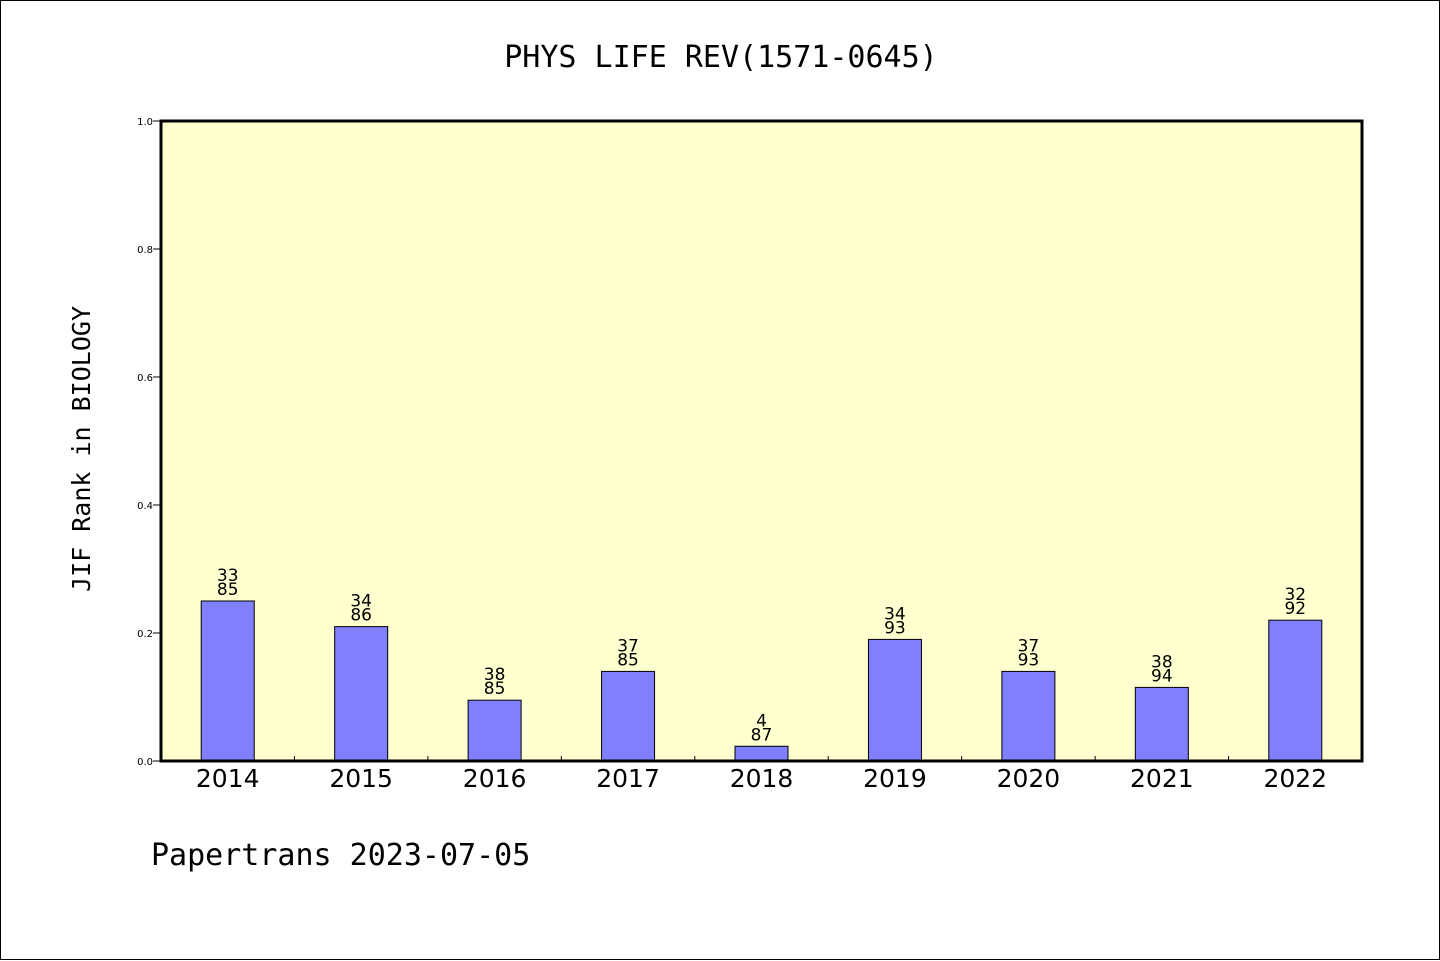 The height and width of the screenshot is (961, 1440). Describe the element at coordinates (762, 735) in the screenshot. I see `bar-total-label: 87` at that location.